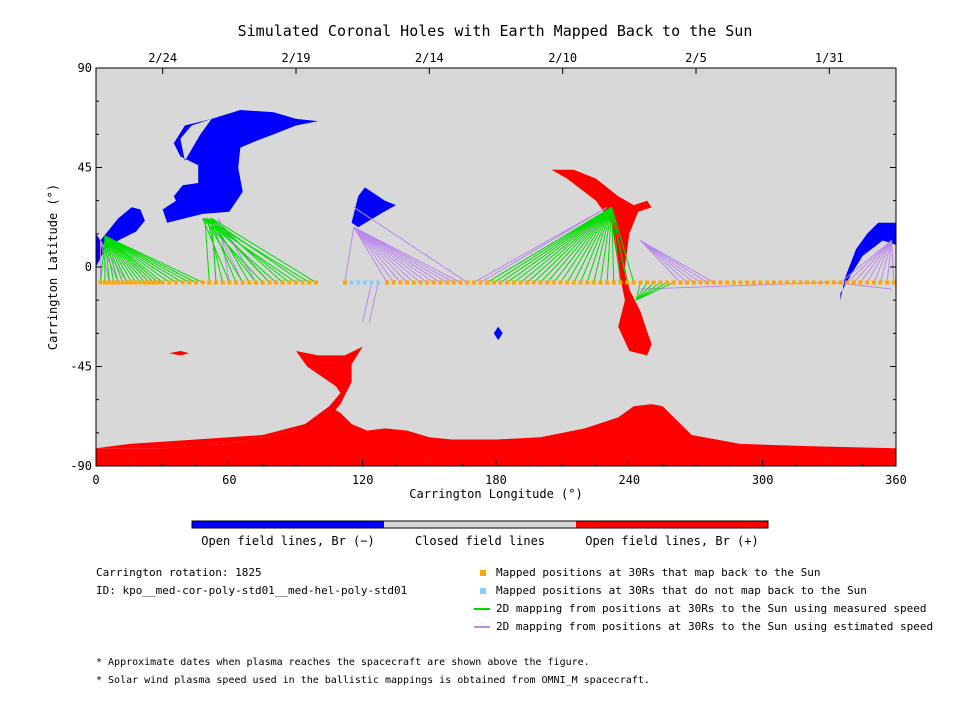  I want to click on top-date-label: 2/19, so click(296, 58).